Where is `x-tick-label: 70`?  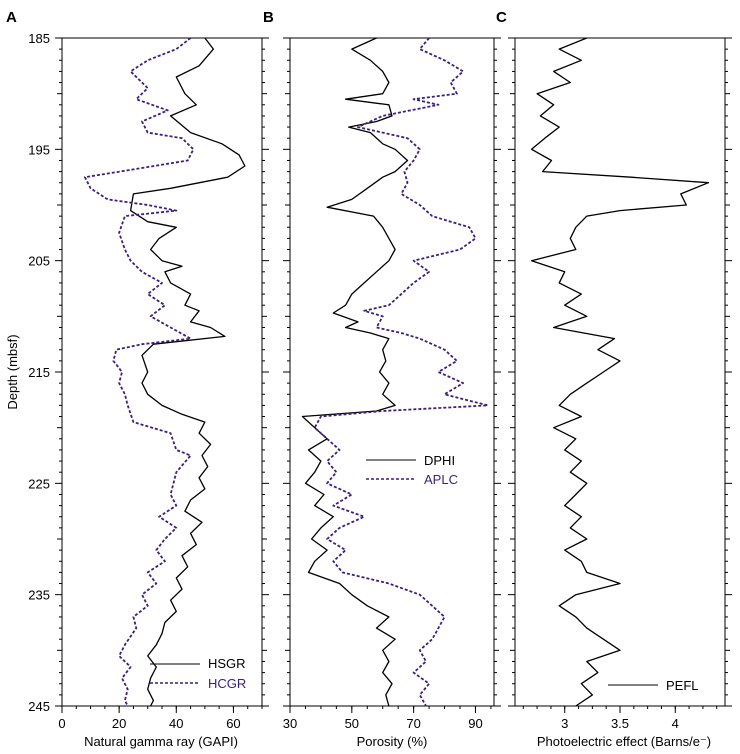 x-tick-label: 70 is located at coordinates (413, 723).